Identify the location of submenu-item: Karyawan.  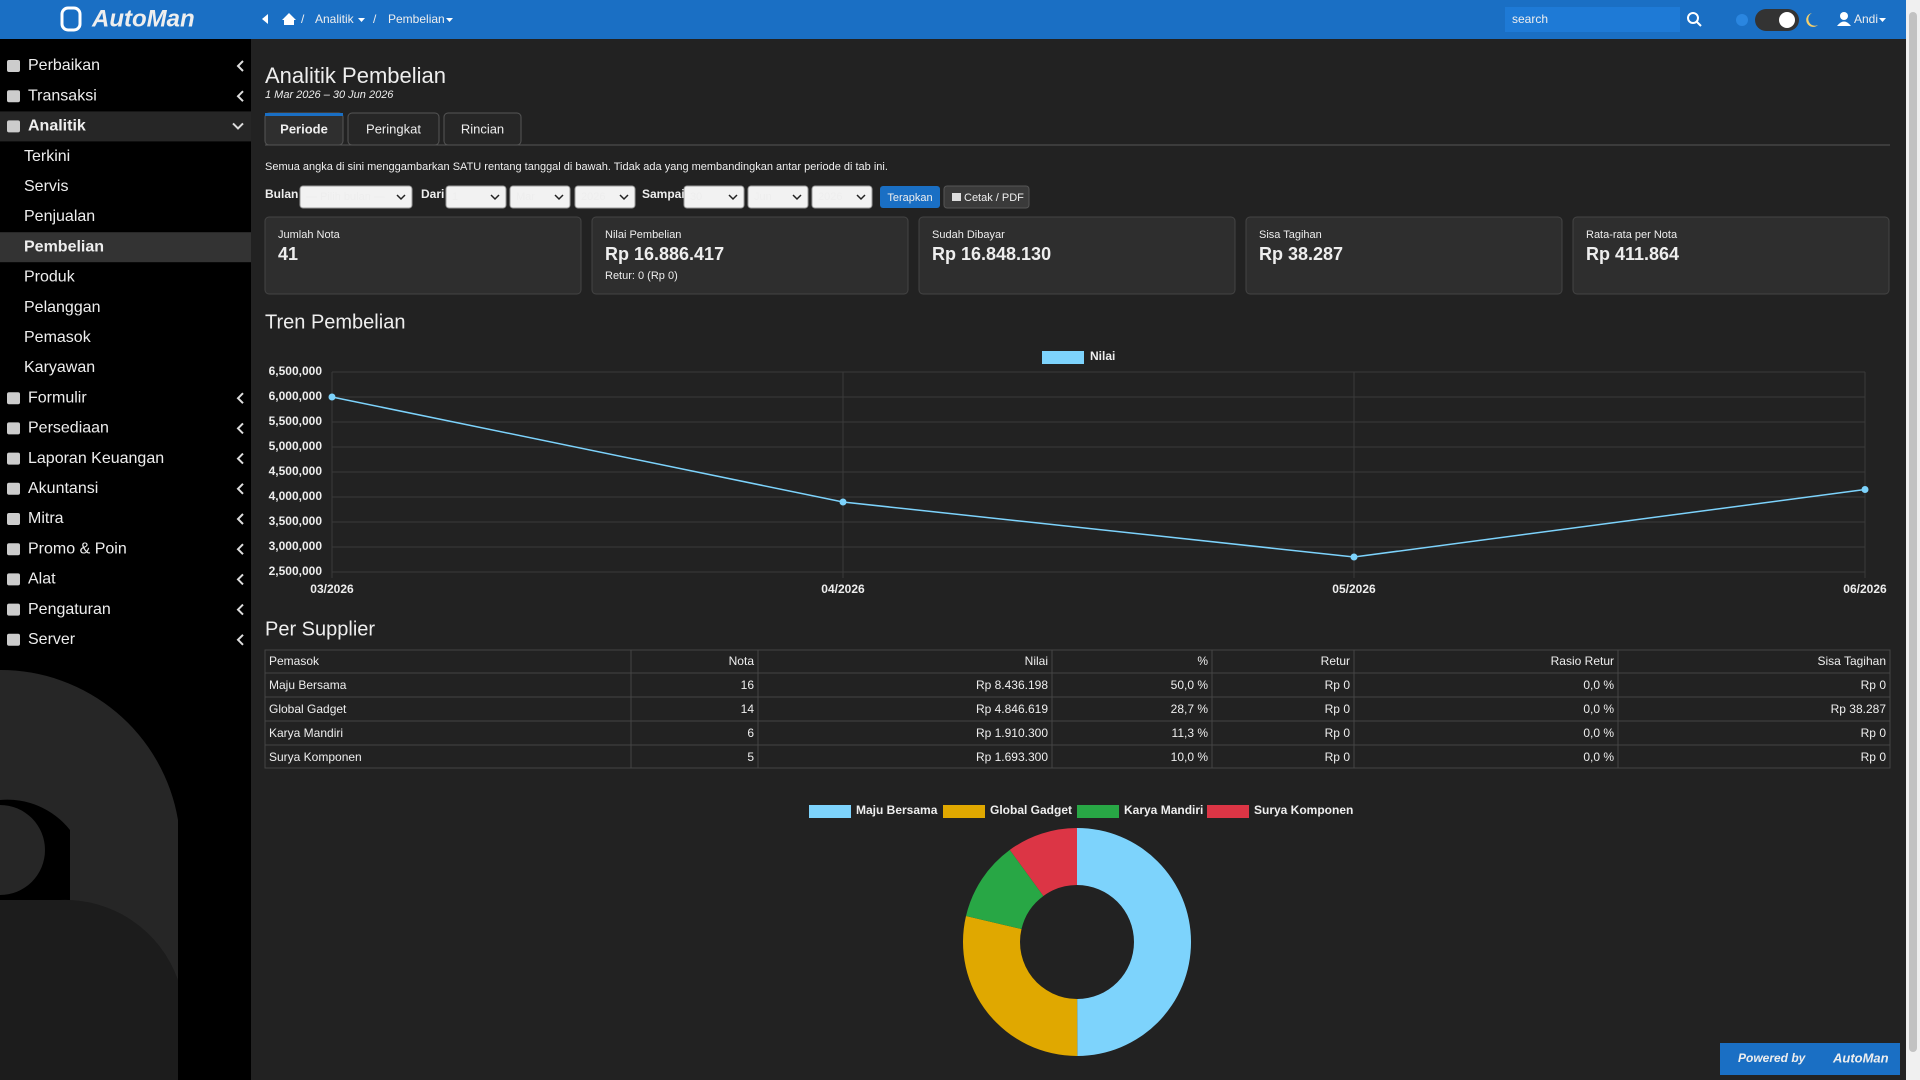
(59, 367).